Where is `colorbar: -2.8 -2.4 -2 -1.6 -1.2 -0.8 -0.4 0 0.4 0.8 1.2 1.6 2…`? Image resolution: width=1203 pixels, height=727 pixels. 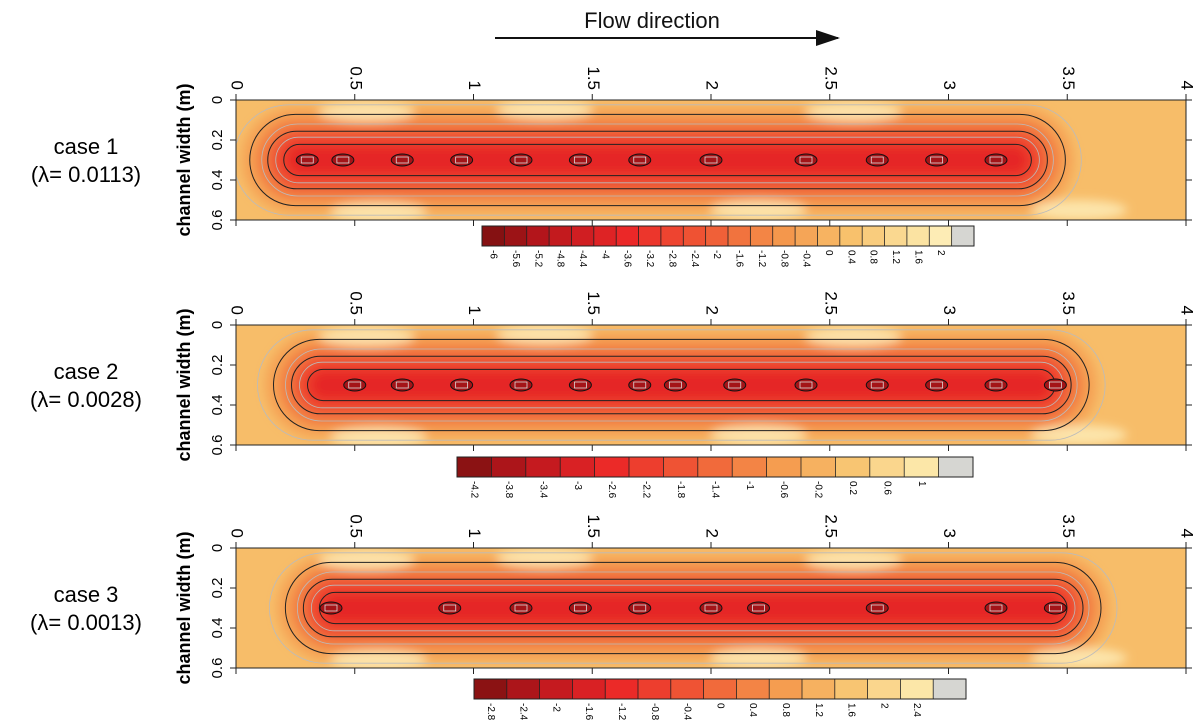 colorbar: -2.8 -2.4 -2 -1.6 -1.2 -0.8 -0.4 0 0.4 0.8 1.2 1.6 2… is located at coordinates (720, 699).